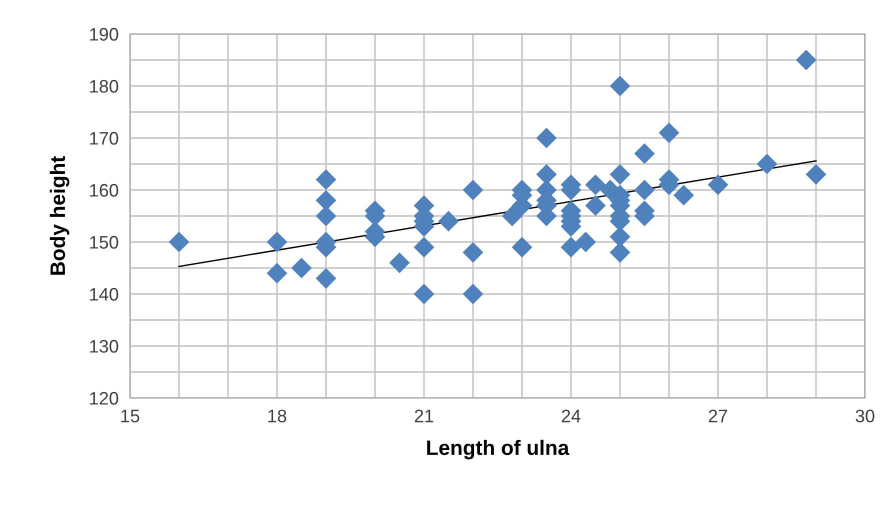 The image size is (886, 512). Describe the element at coordinates (498, 450) in the screenshot. I see `x-axis-title: Length of ulna` at that location.